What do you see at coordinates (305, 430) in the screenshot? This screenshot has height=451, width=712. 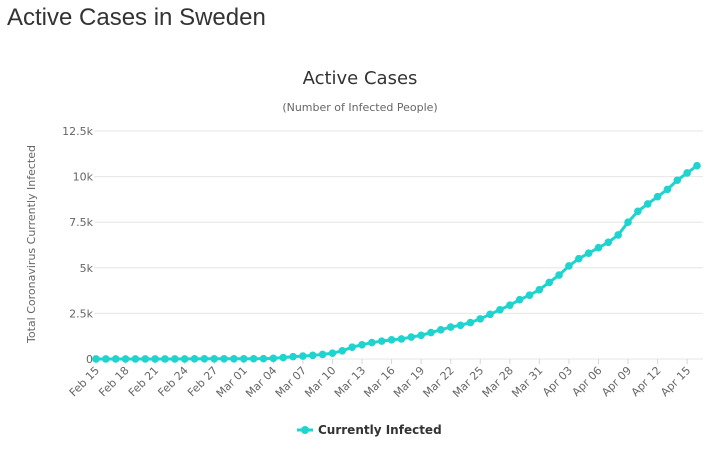 I see `legend-marker-symbol` at bounding box center [305, 430].